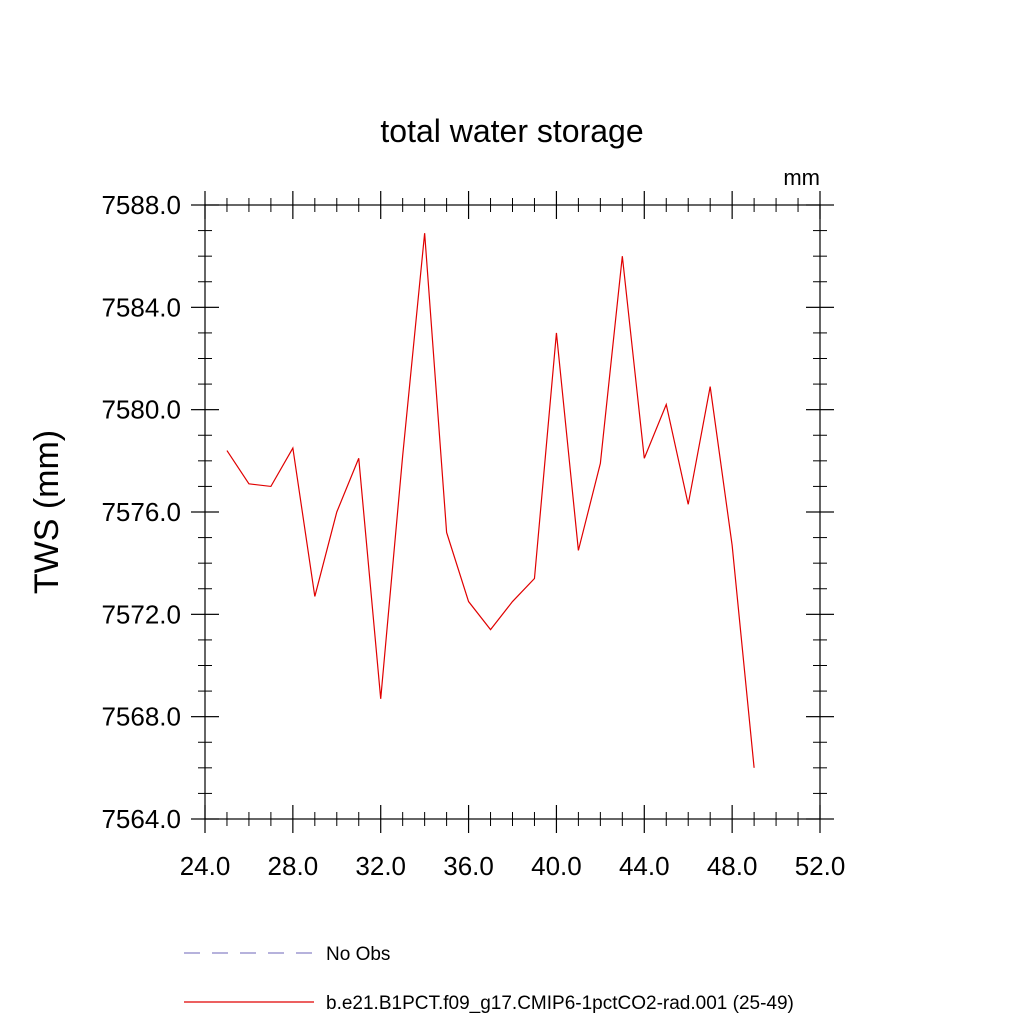 Image resolution: width=1024 pixels, height=1024 pixels. What do you see at coordinates (293, 866) in the screenshot?
I see `x-tick-label: 28.0` at bounding box center [293, 866].